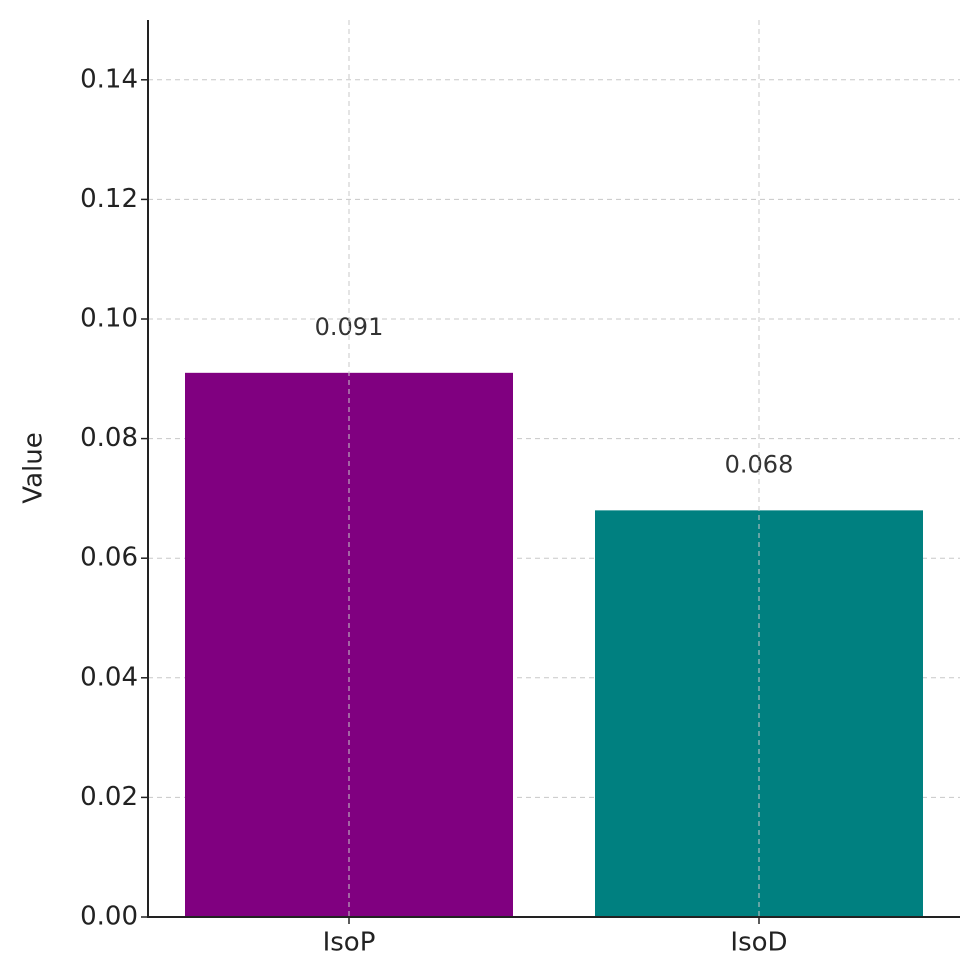 The image size is (979, 980). Describe the element at coordinates (109, 677) in the screenshot. I see `y-tick-label: 0.04` at that location.